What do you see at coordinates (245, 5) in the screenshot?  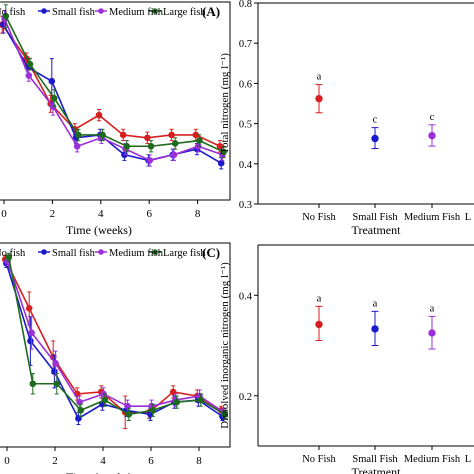 I see `y-tick-label: 0.8` at bounding box center [245, 5].